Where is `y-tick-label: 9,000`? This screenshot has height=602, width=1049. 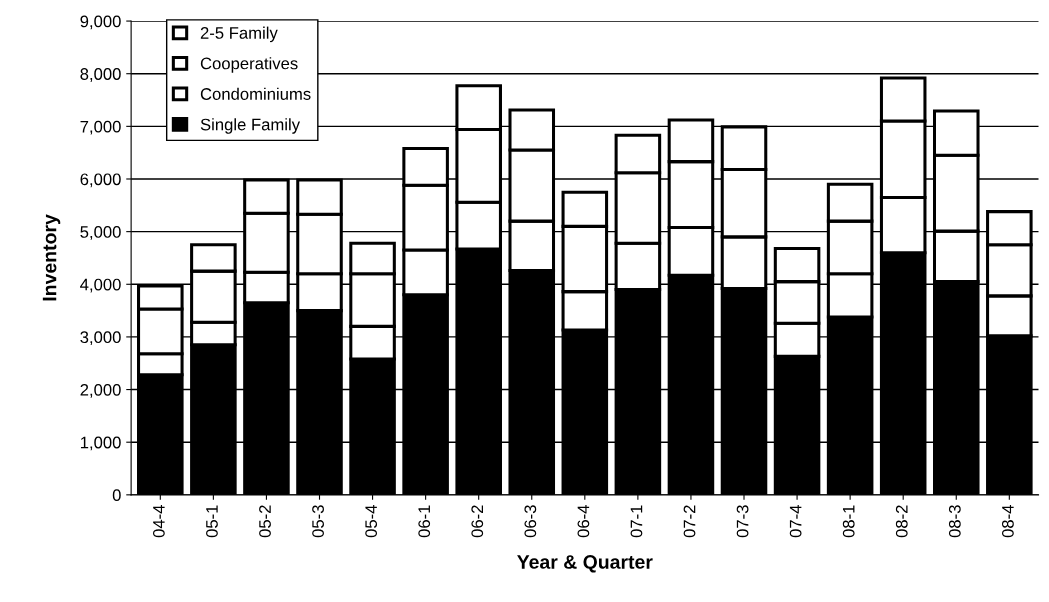 y-tick-label: 9,000 is located at coordinates (100, 22).